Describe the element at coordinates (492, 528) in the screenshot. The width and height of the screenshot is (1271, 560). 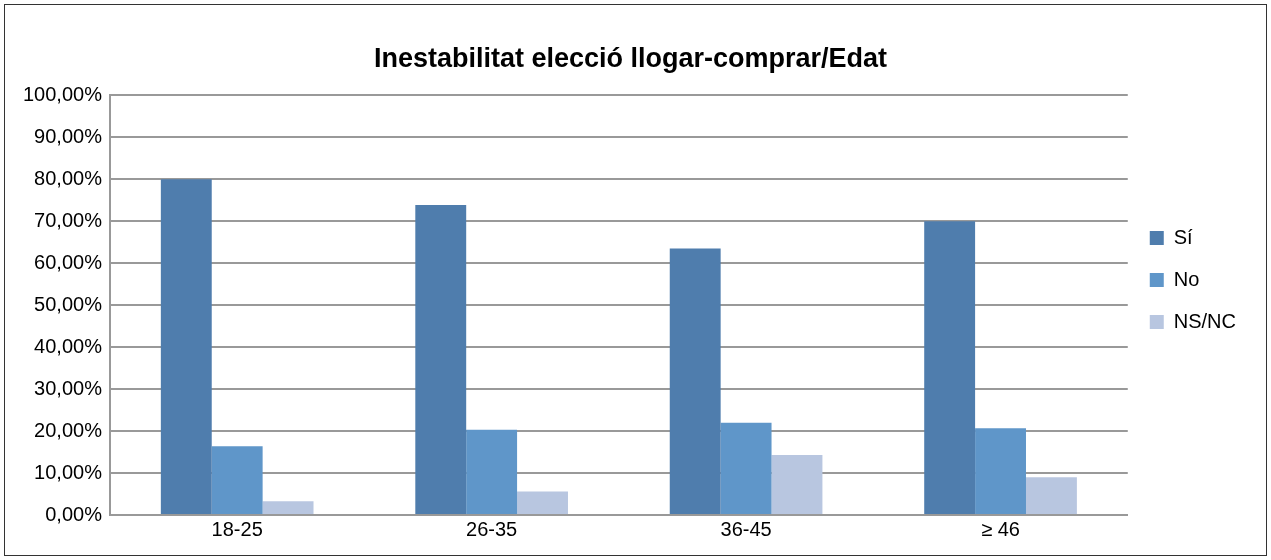
I see `x-tick-label: 26-35` at that location.